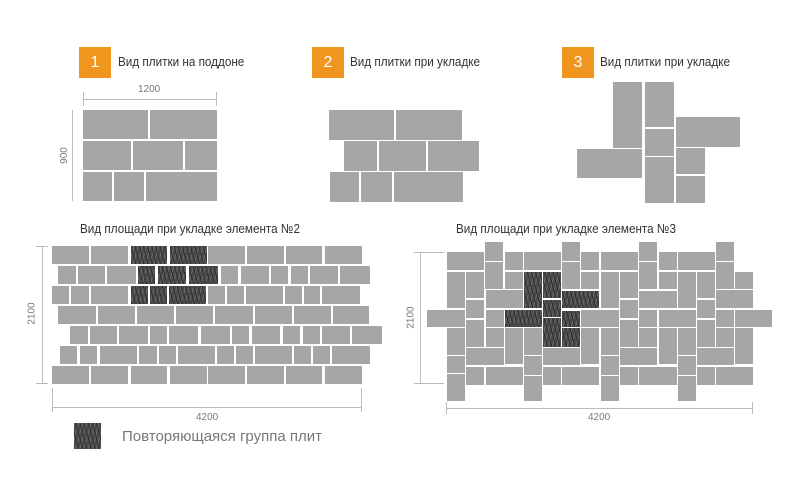 The image size is (800, 496). I want to click on area-3-height-line, so click(420, 317).